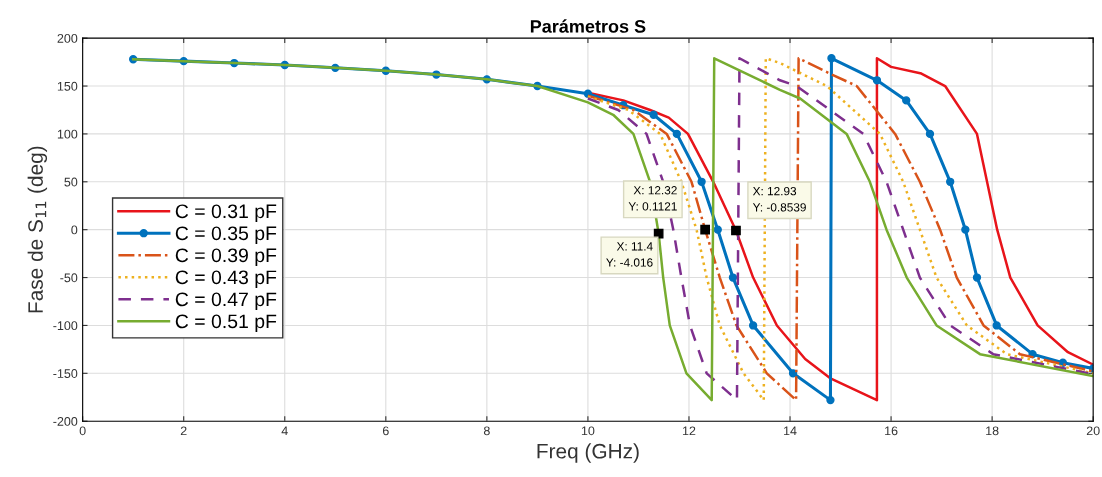 This screenshot has width=1102, height=477. What do you see at coordinates (67, 86) in the screenshot?
I see `y-tick-label: 150` at bounding box center [67, 86].